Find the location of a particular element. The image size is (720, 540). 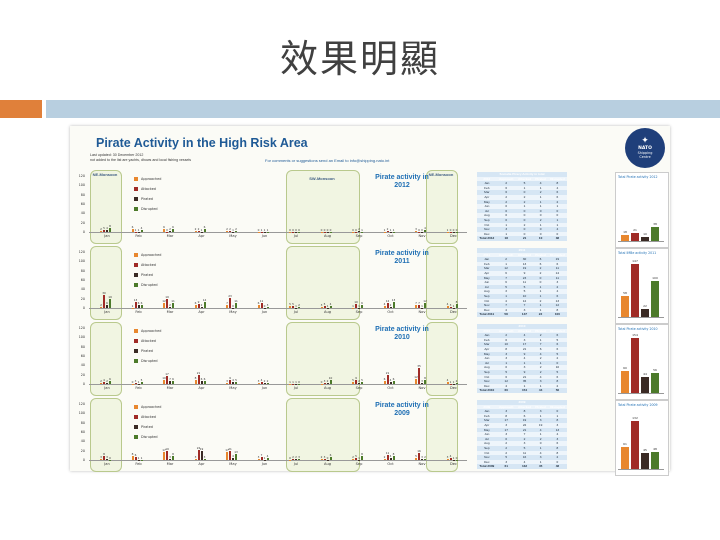

legend-label: Pirated is located at coordinates (147, 351).